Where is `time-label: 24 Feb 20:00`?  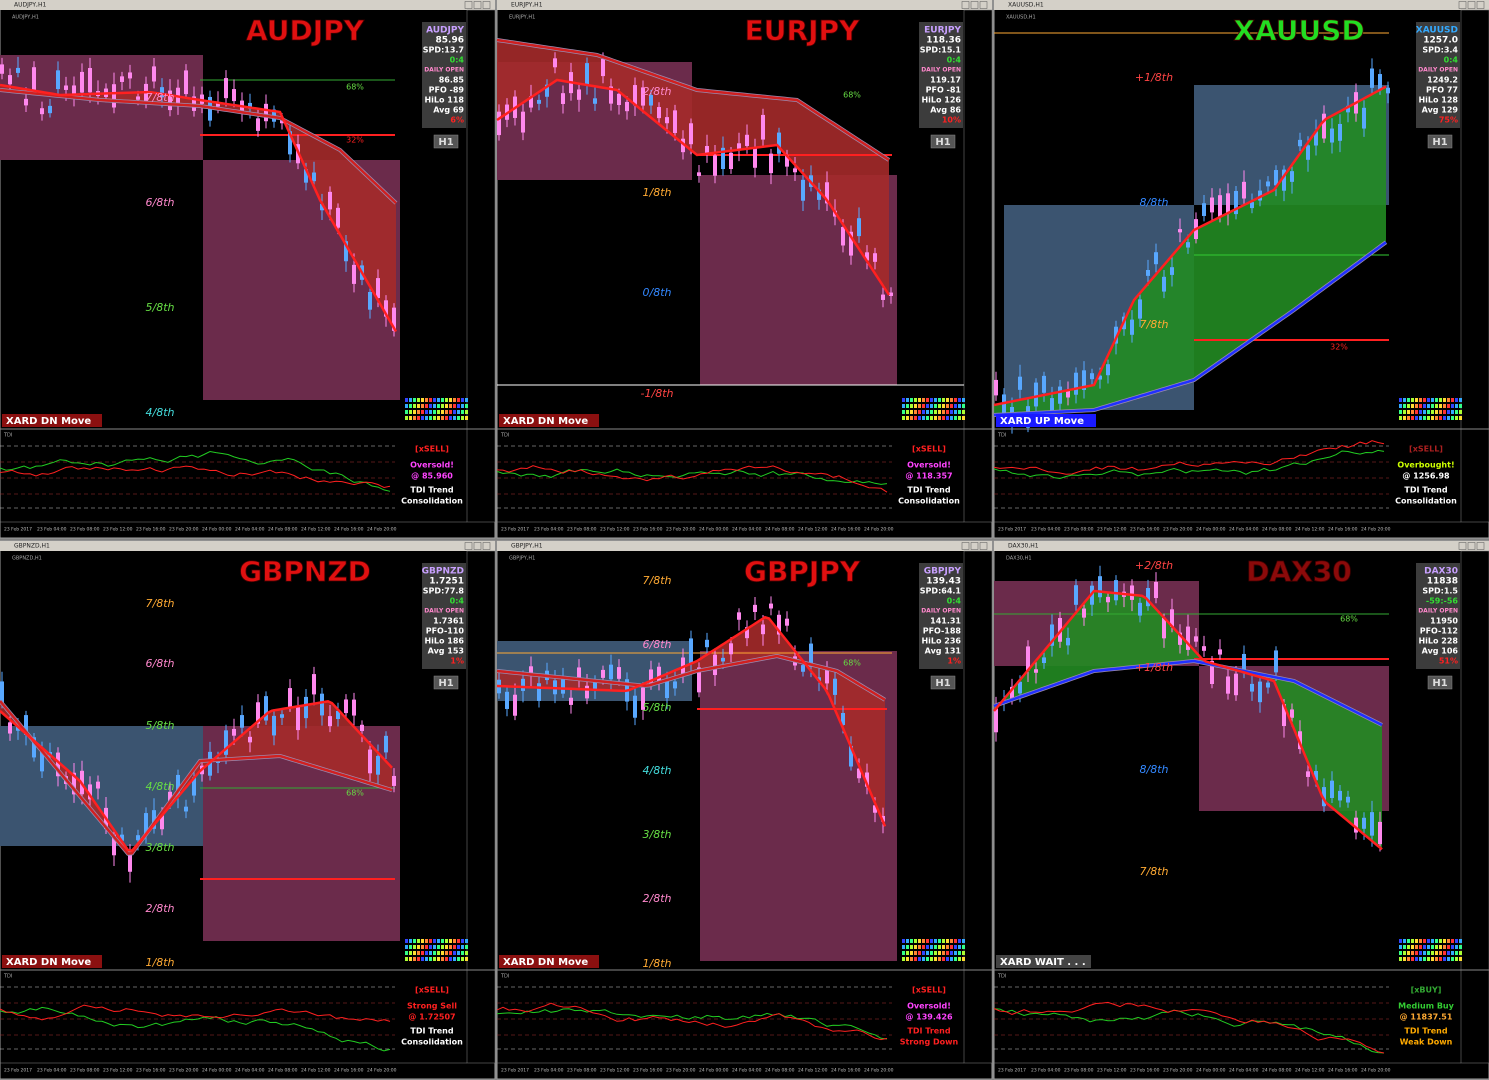 time-label: 24 Feb 20:00 is located at coordinates (879, 530).